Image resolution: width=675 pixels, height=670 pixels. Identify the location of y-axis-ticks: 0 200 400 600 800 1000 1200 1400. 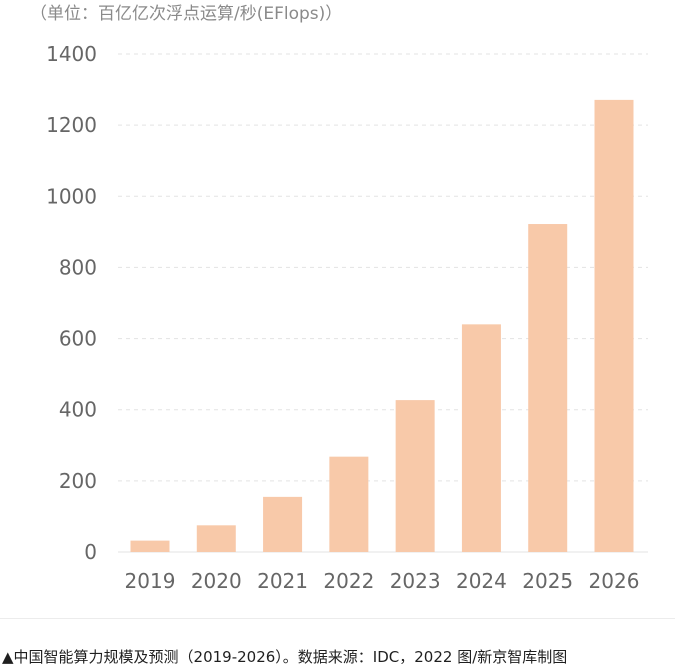
(71, 303).